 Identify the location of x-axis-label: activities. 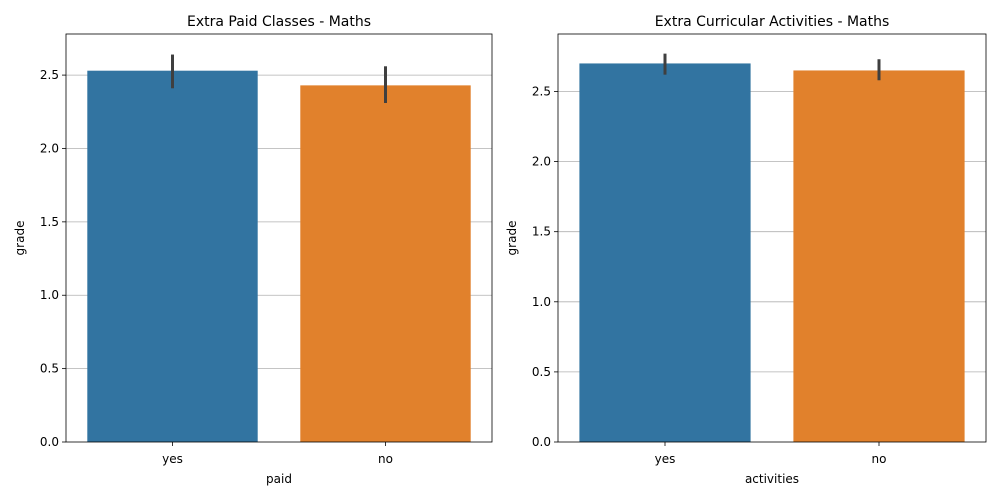
(772, 479).